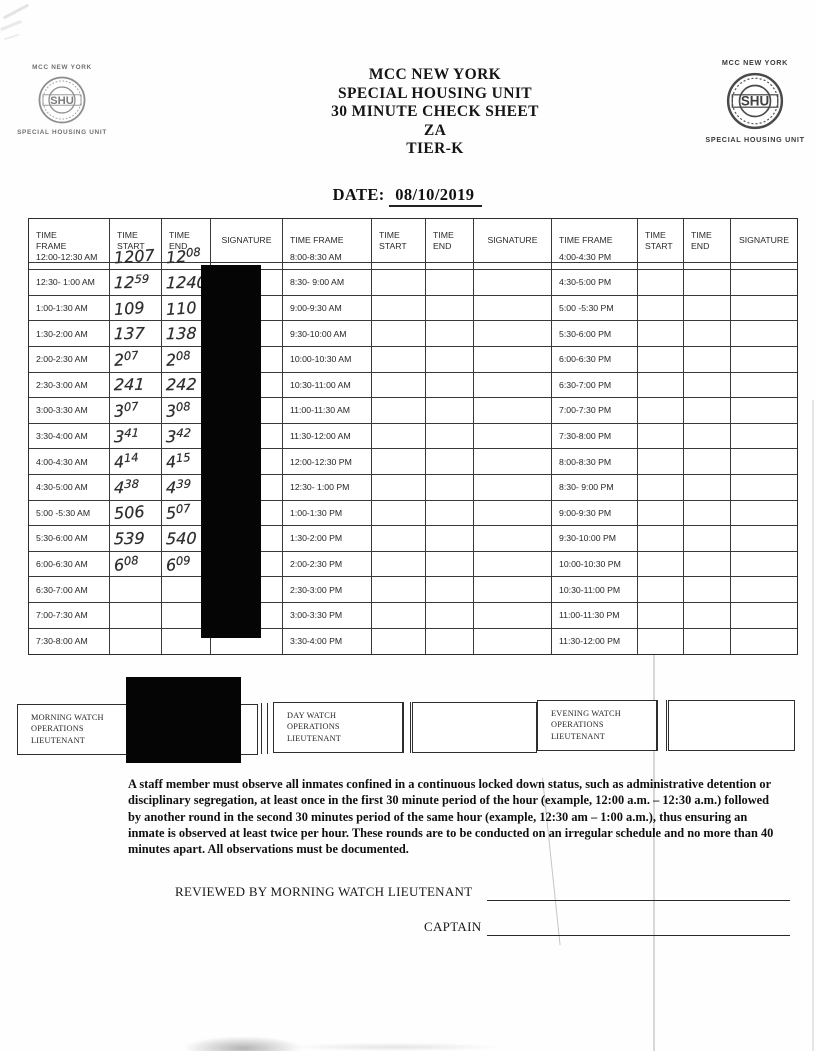 Image resolution: width=815 pixels, height=1051 pixels. What do you see at coordinates (129, 333) in the screenshot?
I see `handwritten-time-start: 137` at bounding box center [129, 333].